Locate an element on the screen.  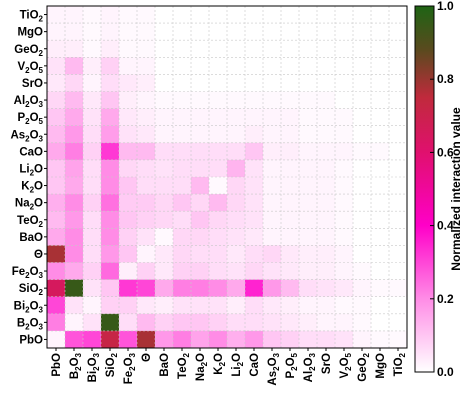
x-tick-label: V2​O5​ is located at coordinates (346, 365).